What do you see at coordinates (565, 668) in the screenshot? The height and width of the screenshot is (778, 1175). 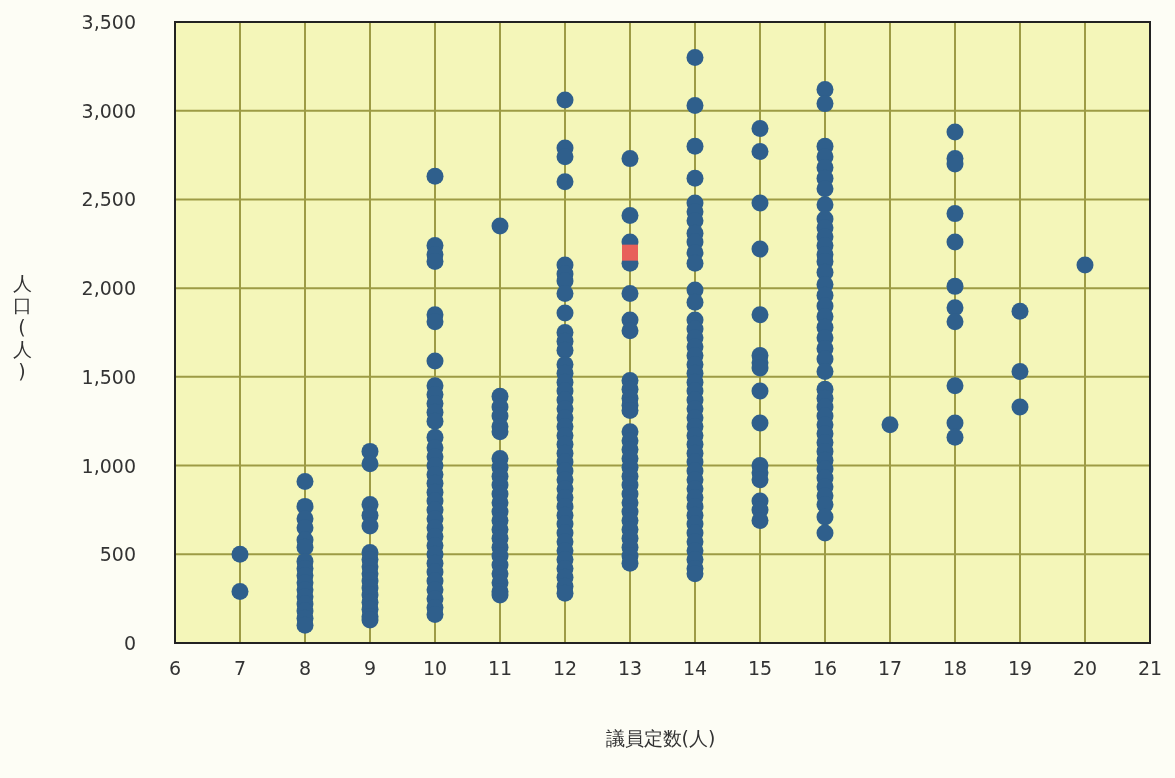 I see `x-tick-label: 12` at bounding box center [565, 668].